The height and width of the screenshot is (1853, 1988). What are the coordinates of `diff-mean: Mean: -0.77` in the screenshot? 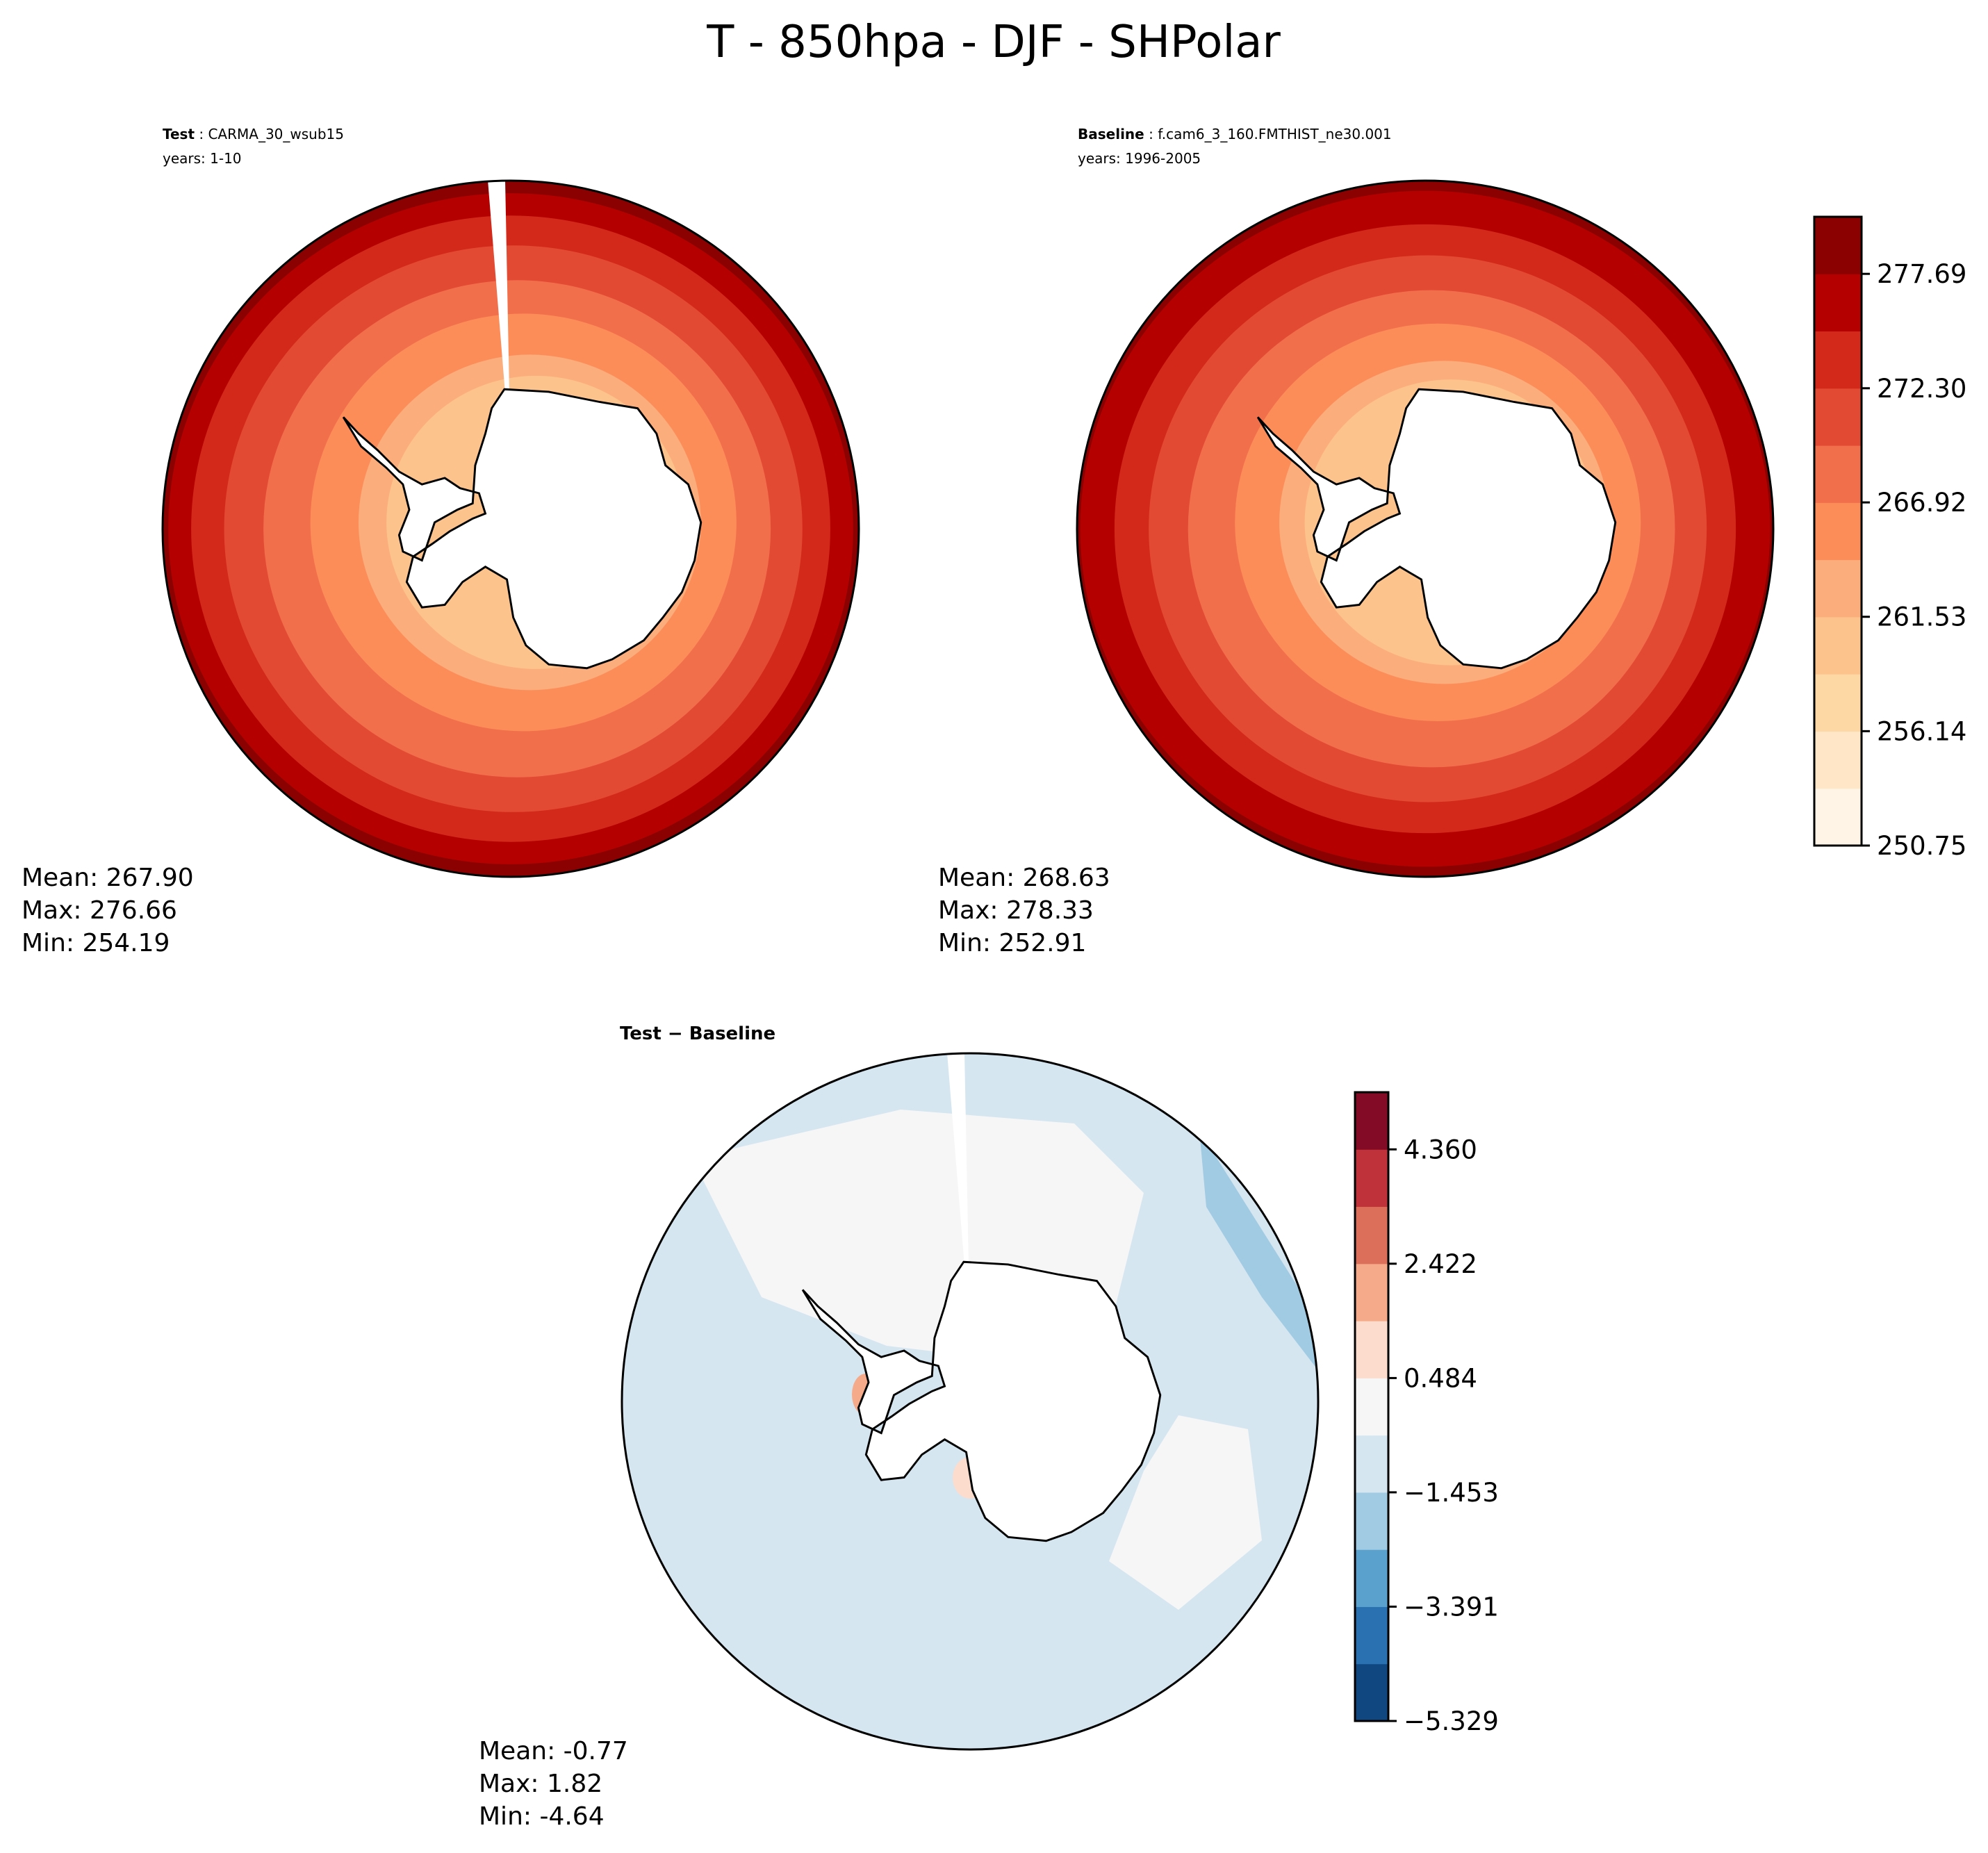 It's located at (553, 1751).